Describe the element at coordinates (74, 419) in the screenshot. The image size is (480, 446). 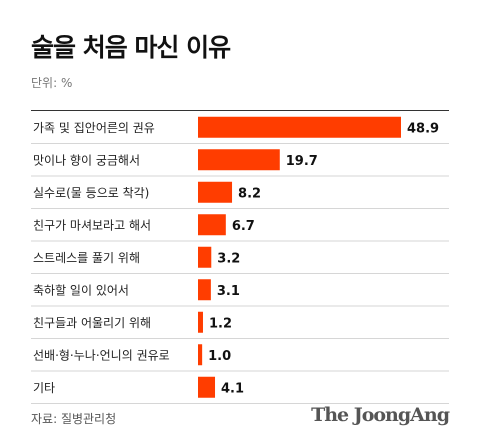
I see `source-note: 자료: 질병관리청` at that location.